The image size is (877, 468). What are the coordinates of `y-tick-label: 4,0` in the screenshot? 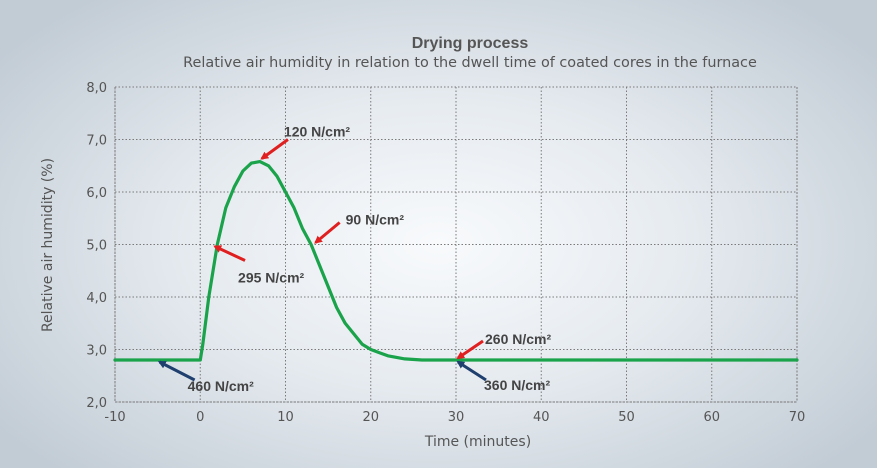 It's located at (96, 298).